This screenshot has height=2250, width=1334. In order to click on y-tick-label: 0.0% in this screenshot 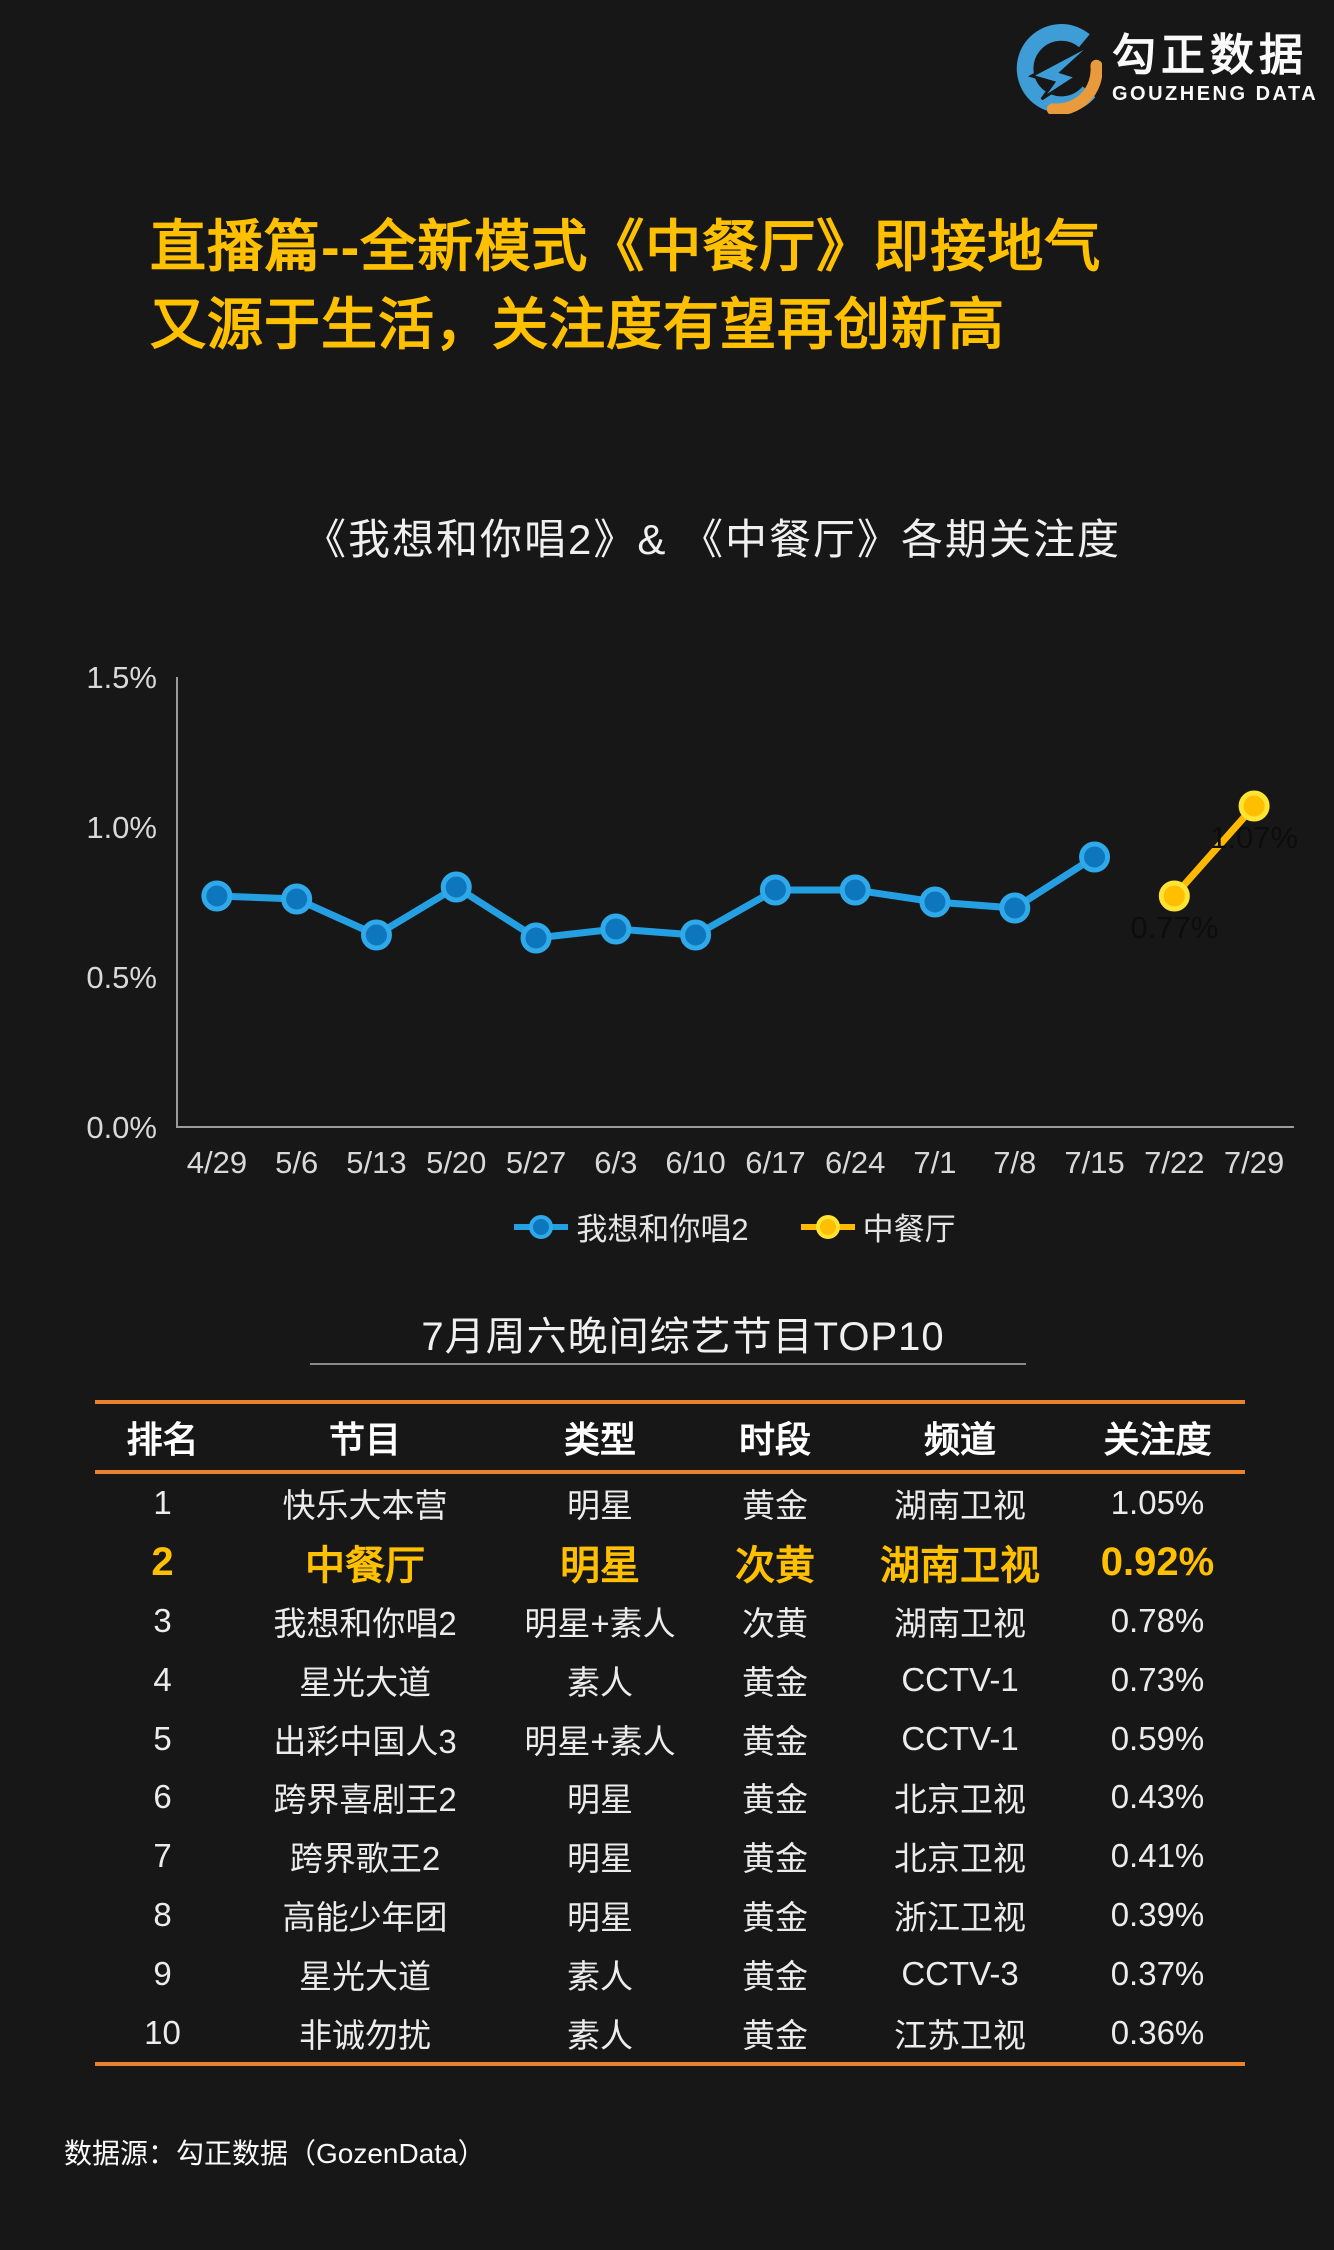, I will do `click(121, 1127)`.